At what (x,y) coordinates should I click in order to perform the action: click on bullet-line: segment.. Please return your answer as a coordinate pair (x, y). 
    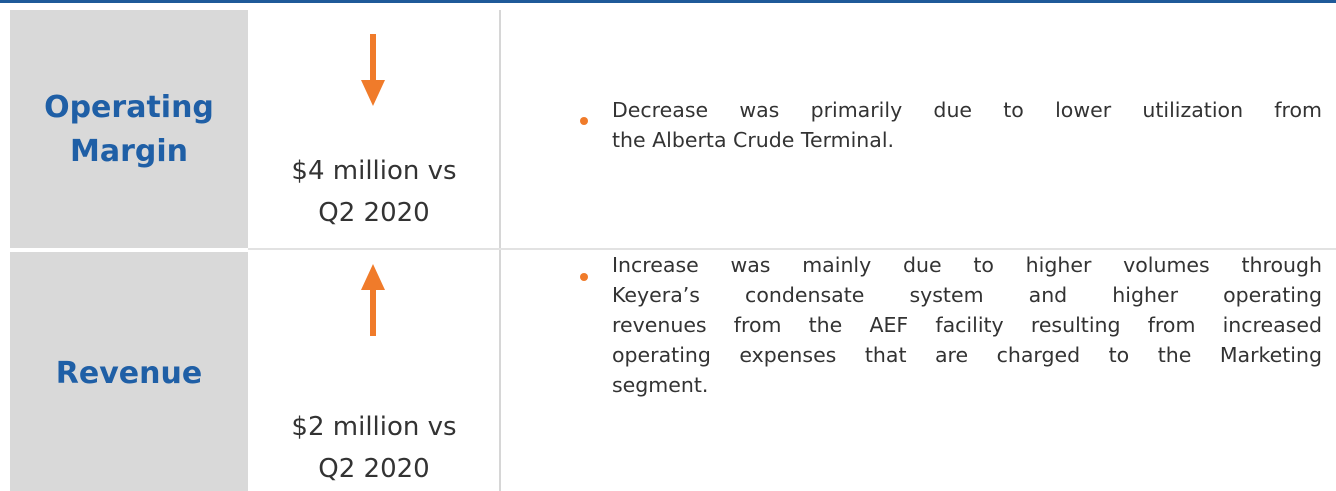
    Looking at the image, I should click on (660, 385).